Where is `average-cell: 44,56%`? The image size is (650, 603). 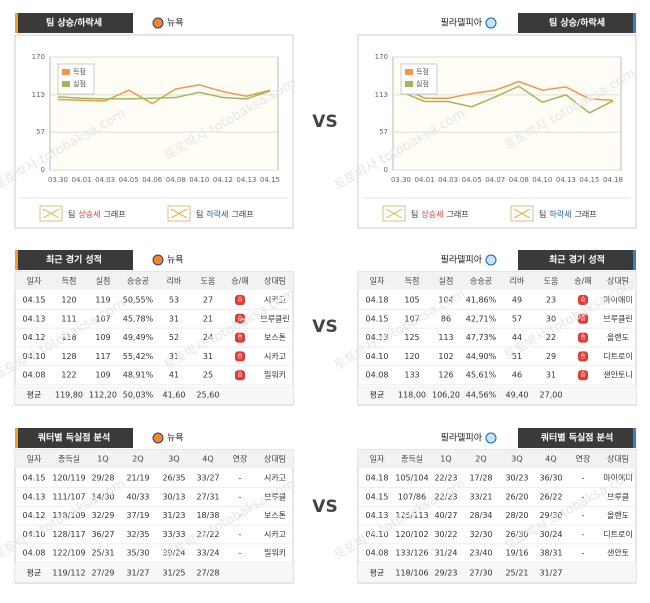
average-cell: 44,56% is located at coordinates (481, 395).